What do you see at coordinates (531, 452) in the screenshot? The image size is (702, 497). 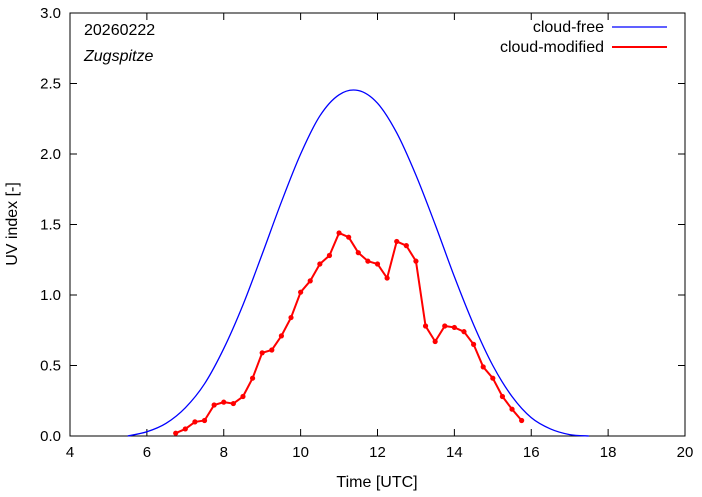 I see `x-tick-label: 16` at bounding box center [531, 452].